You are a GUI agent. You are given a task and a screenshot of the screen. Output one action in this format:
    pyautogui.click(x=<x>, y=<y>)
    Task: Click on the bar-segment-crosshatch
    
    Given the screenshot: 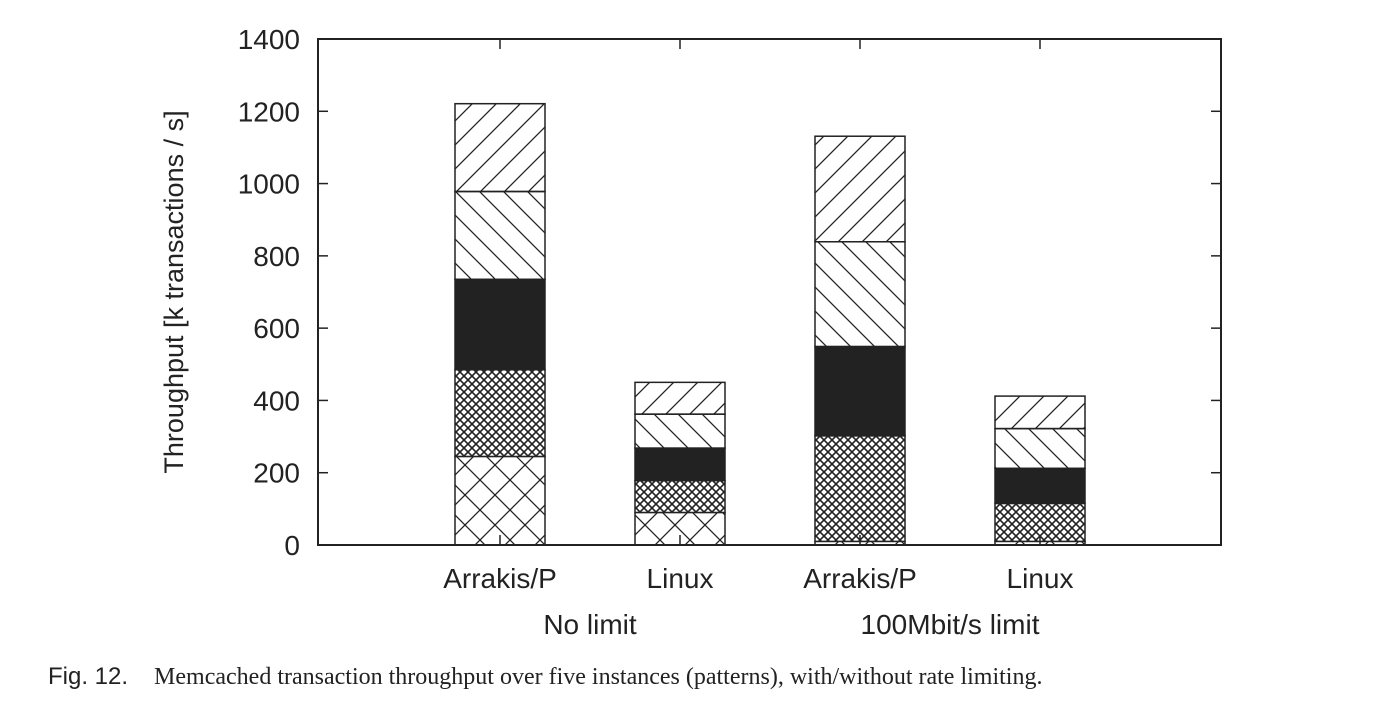 What is the action you would take?
    pyautogui.click(x=500, y=500)
    